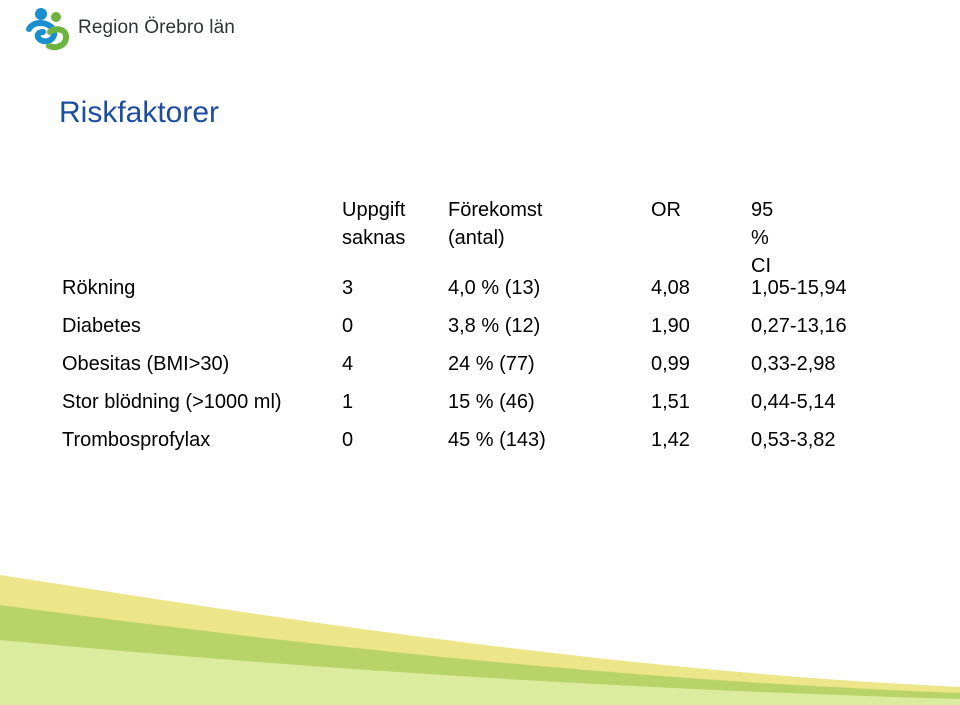 This screenshot has height=705, width=960. What do you see at coordinates (101, 326) in the screenshot?
I see `cell-factor: Diabetes` at bounding box center [101, 326].